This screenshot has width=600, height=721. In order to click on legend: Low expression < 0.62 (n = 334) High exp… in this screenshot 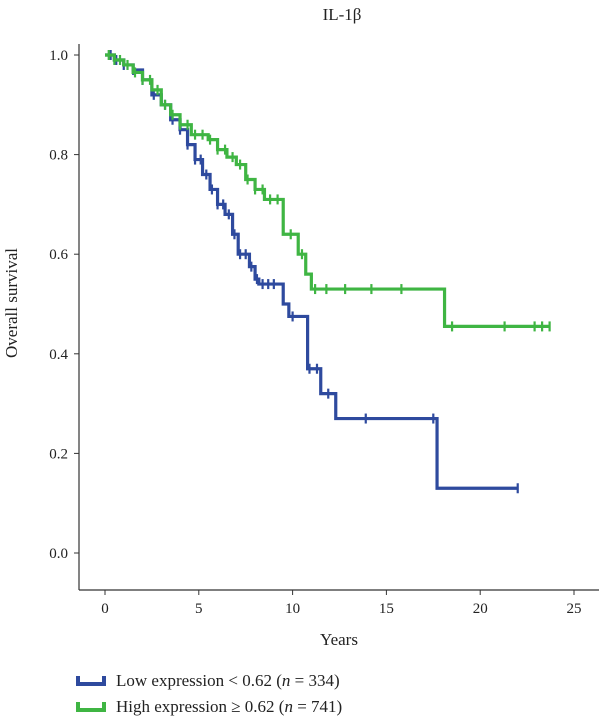, I will do `click(209, 694)`.